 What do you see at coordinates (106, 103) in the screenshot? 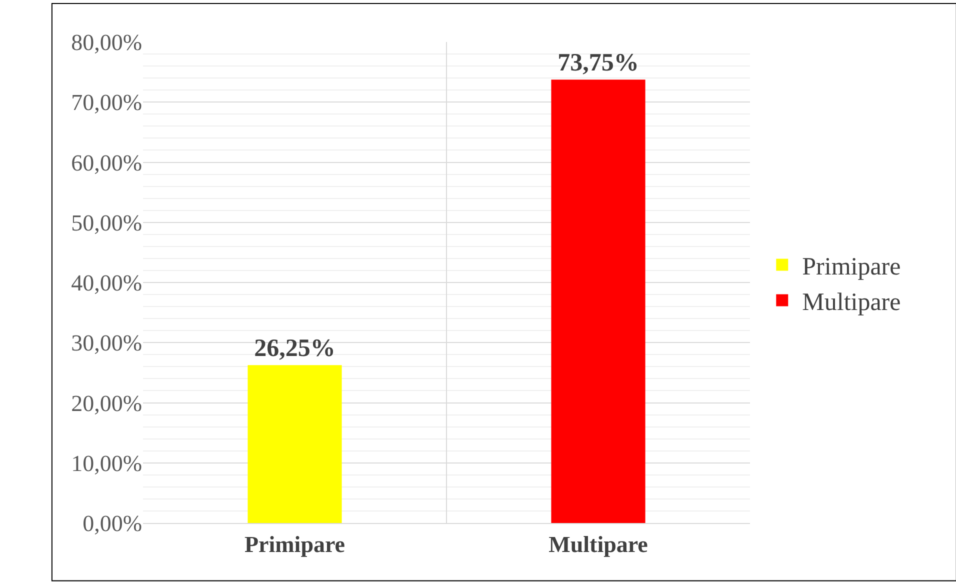
I see `y-tick-label: 70,00%` at bounding box center [106, 103].